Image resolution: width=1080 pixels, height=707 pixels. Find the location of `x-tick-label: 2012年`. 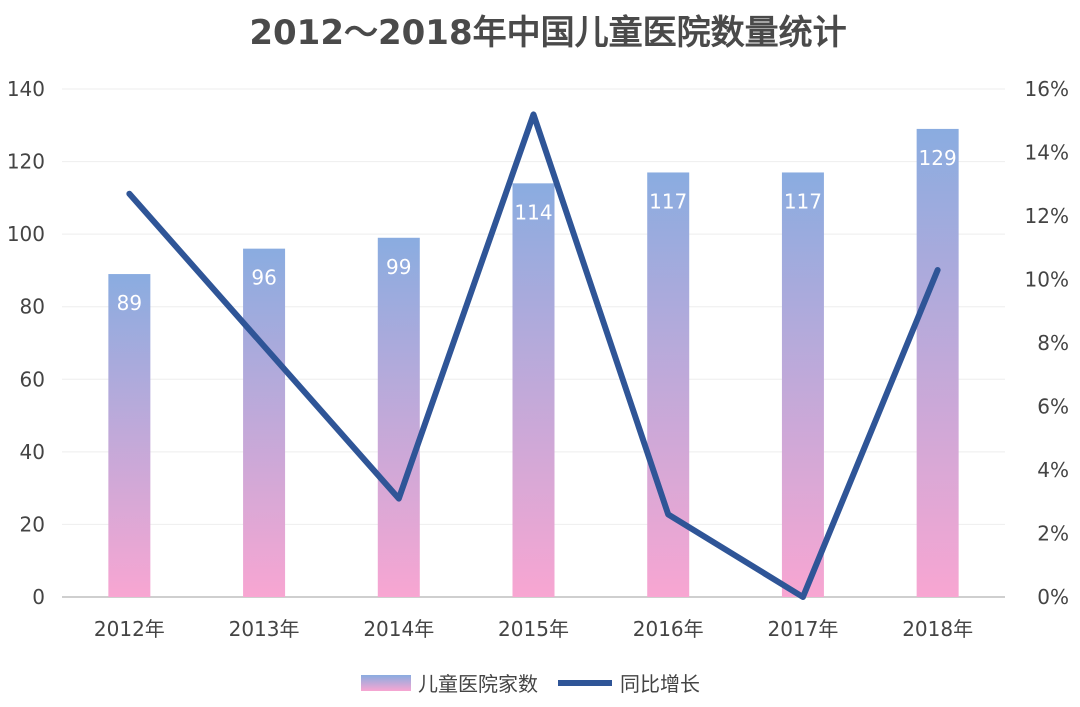

x-tick-label: 2012年 is located at coordinates (129, 629).